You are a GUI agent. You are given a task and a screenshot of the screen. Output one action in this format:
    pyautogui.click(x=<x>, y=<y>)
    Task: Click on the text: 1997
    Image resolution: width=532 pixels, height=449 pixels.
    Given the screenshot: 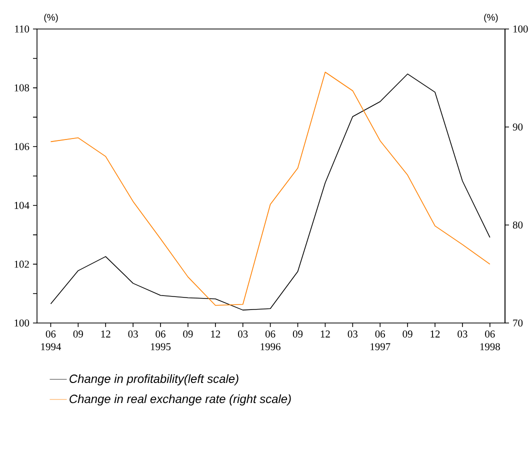 What is the action you would take?
    pyautogui.click(x=380, y=346)
    